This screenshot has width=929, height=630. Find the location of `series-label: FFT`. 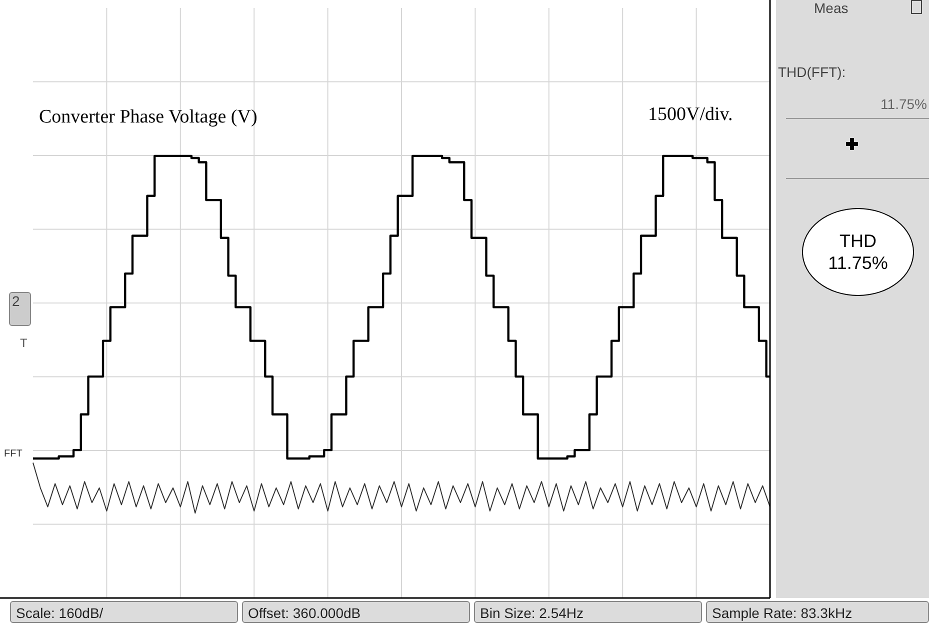

series-label: FFT is located at coordinates (13, 454).